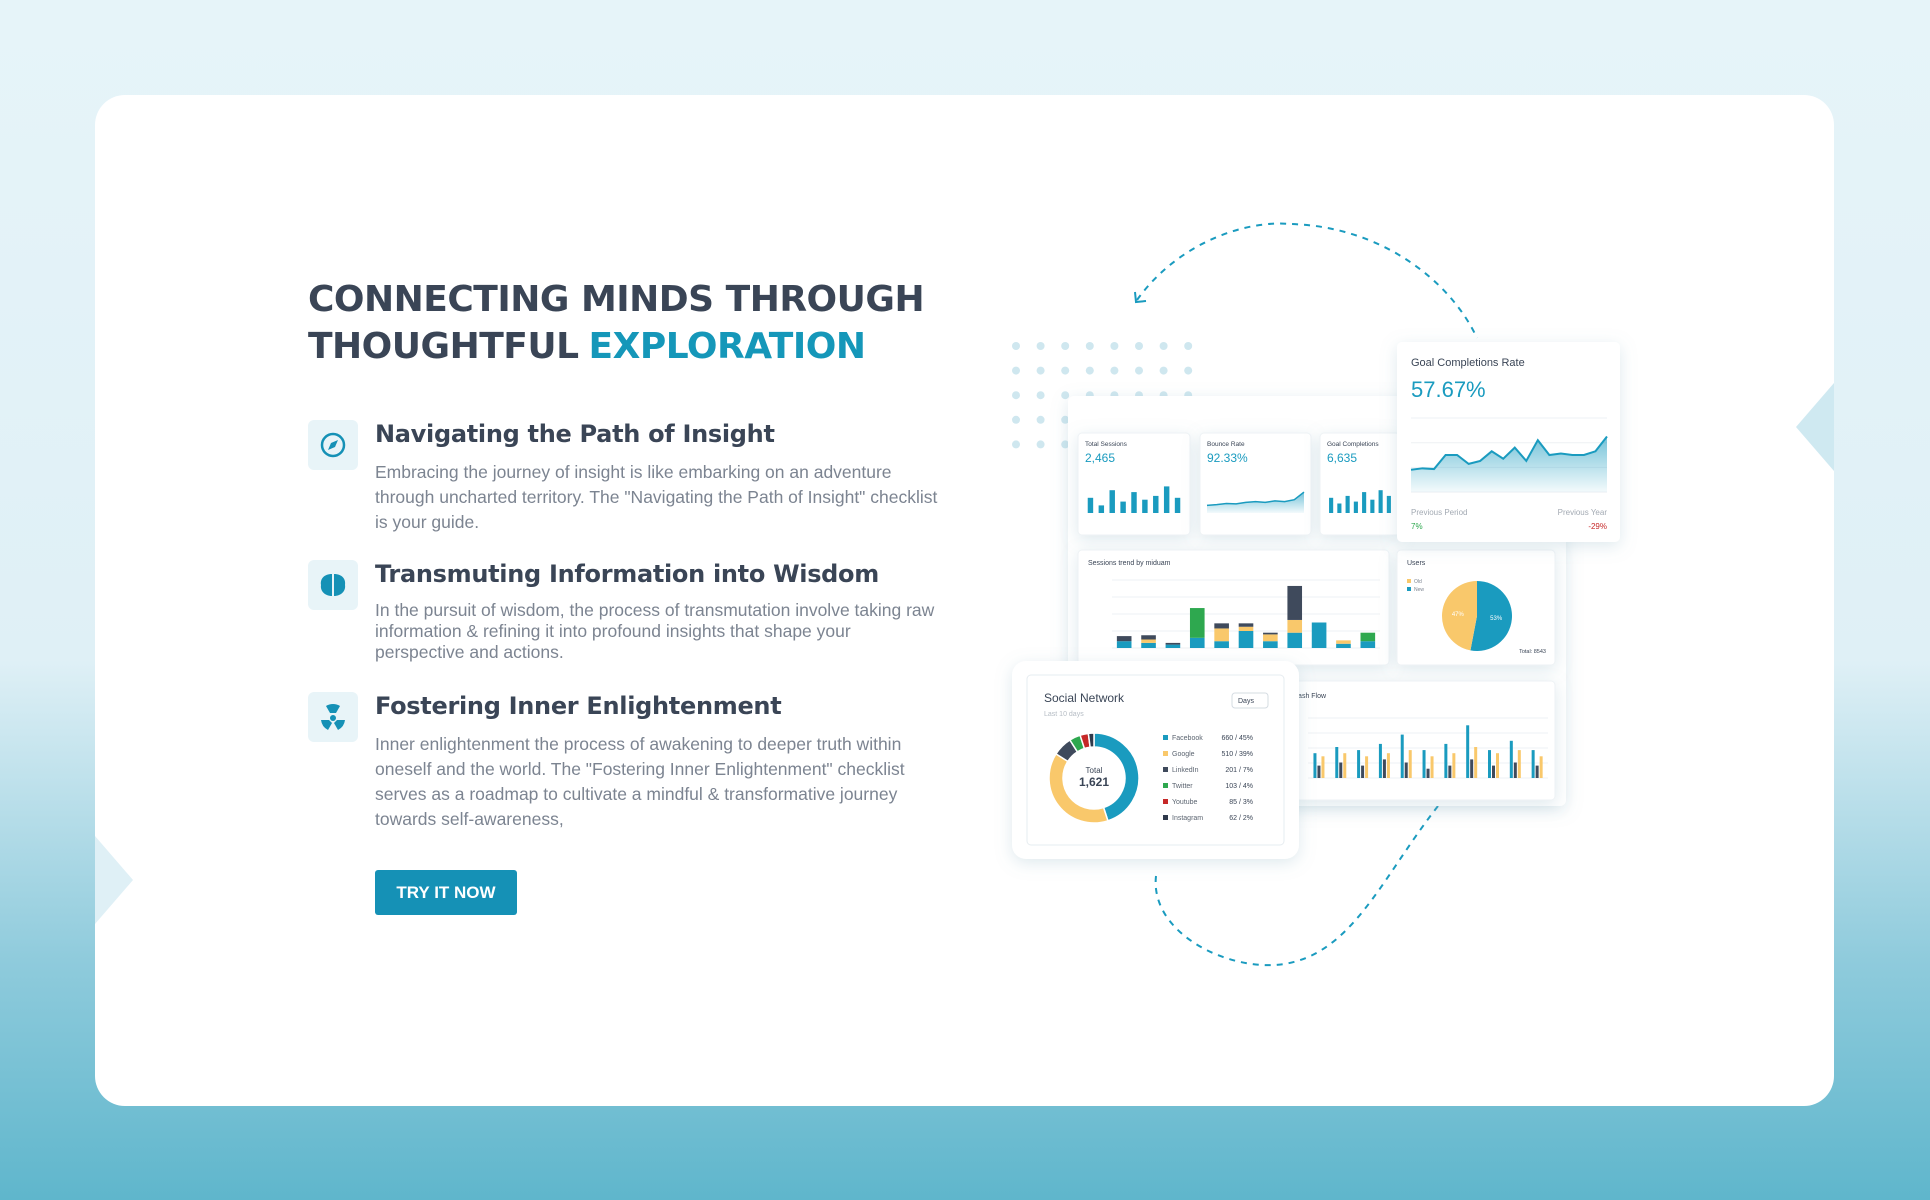 The height and width of the screenshot is (1200, 1930). What do you see at coordinates (616, 299) in the screenshot?
I see `headline-line1: CONNECTING MINDS THROUGH` at bounding box center [616, 299].